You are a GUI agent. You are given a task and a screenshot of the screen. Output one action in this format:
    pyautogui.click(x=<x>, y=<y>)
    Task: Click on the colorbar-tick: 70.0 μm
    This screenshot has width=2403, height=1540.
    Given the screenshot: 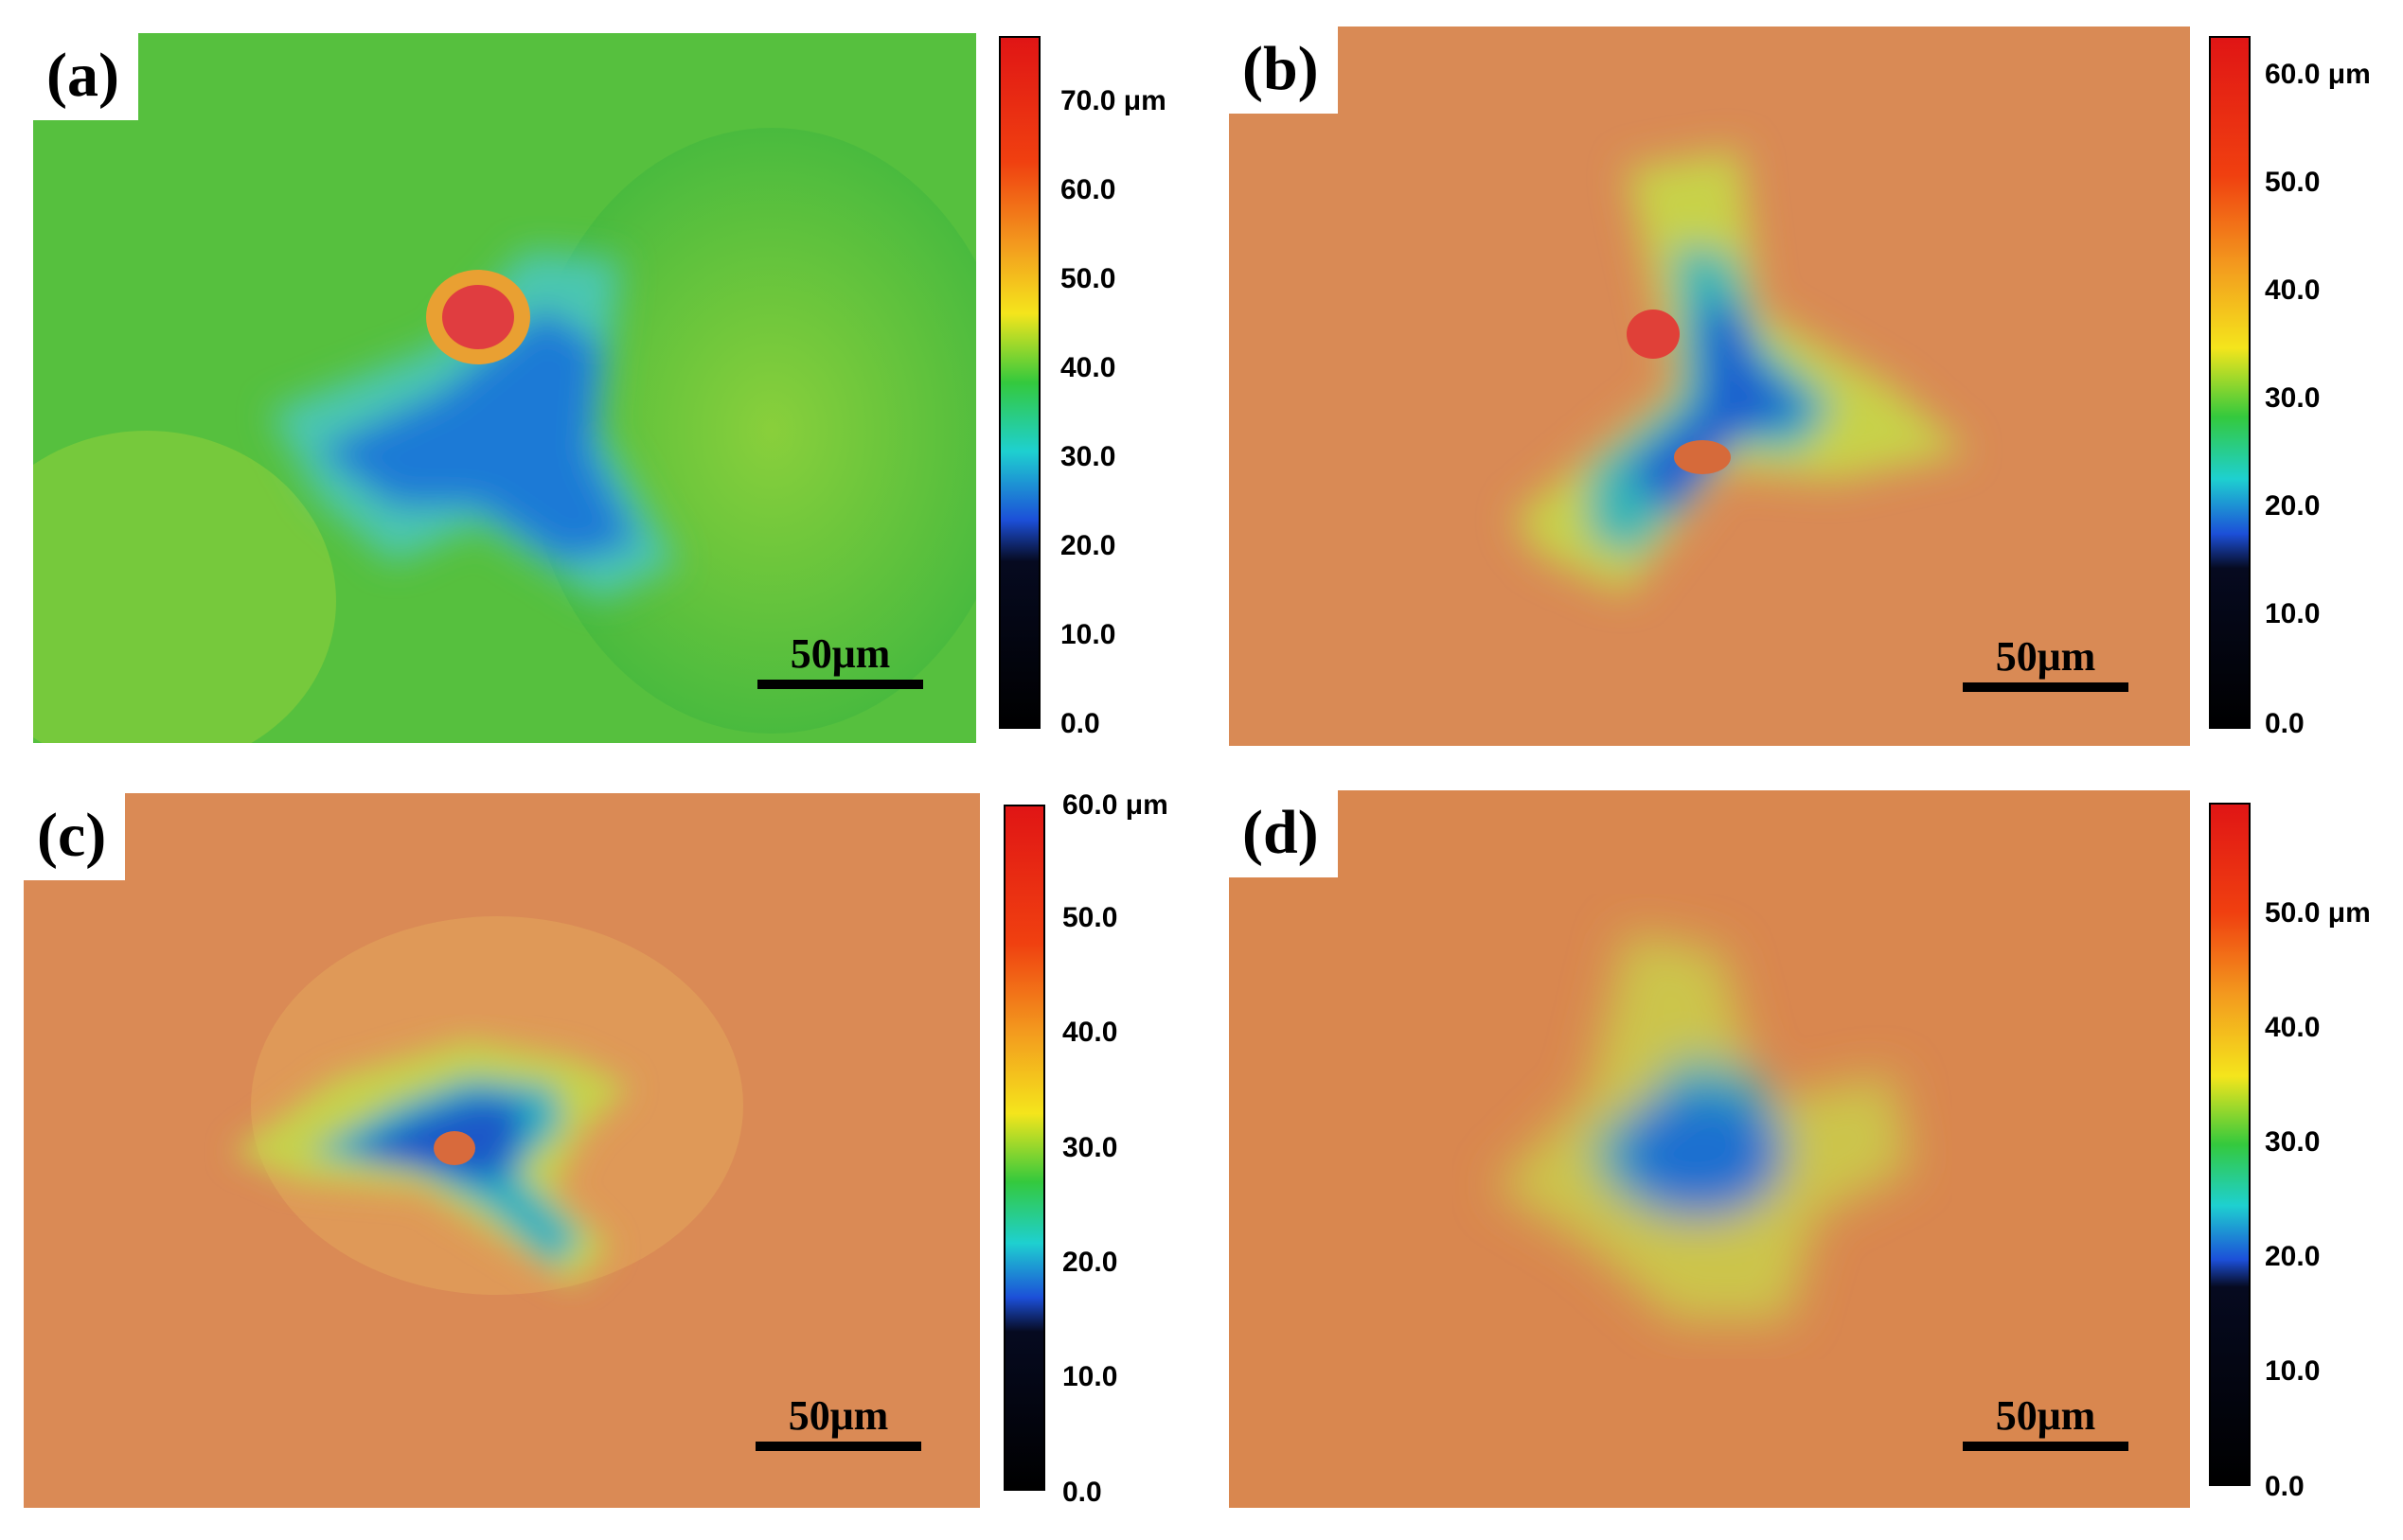 What is the action you would take?
    pyautogui.click(x=1113, y=100)
    